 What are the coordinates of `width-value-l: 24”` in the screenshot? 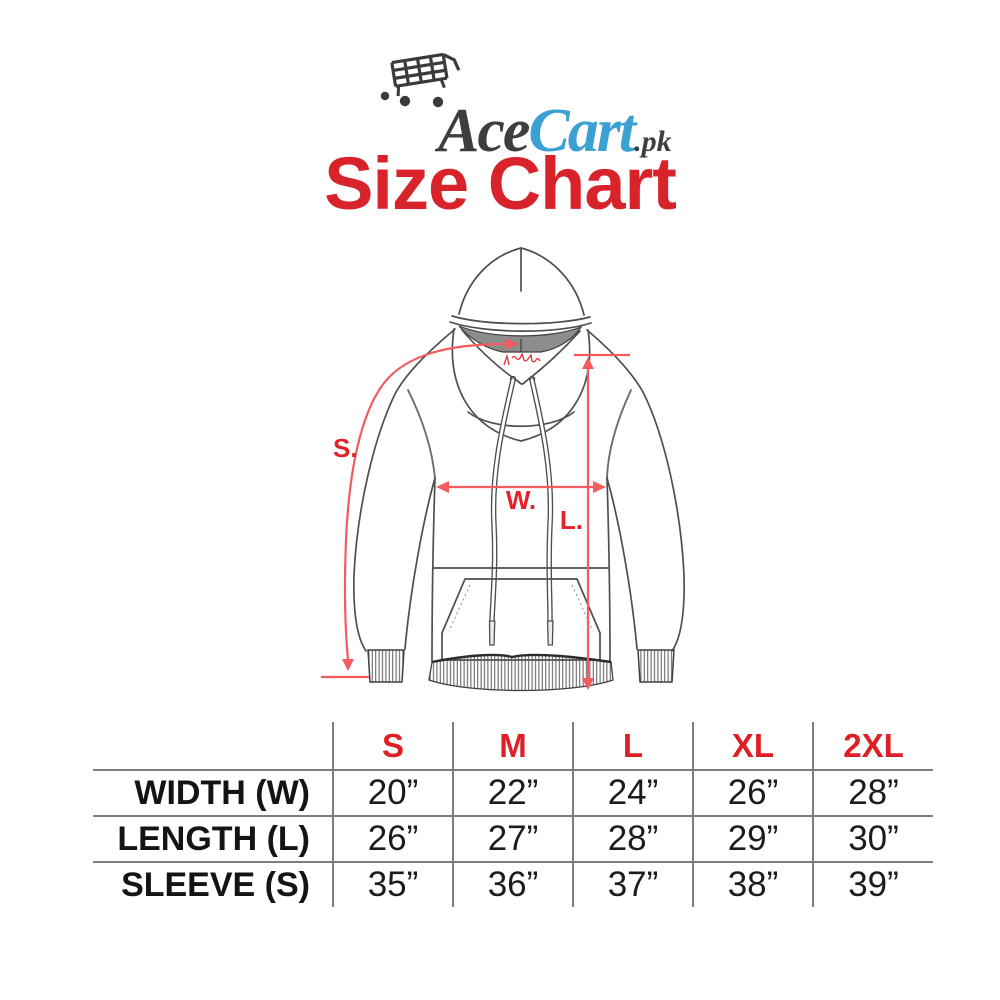 It's located at (633, 793).